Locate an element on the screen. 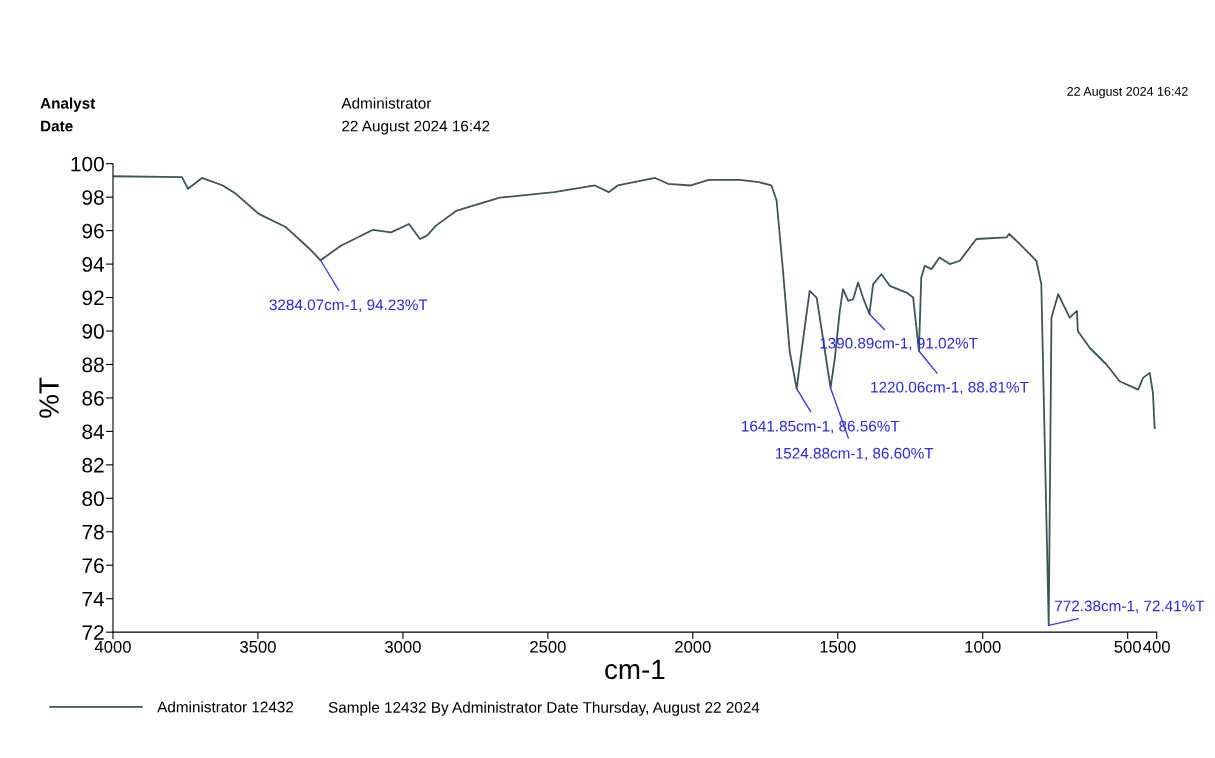 The height and width of the screenshot is (758, 1215). y-tick-label: 78 is located at coordinates (93, 532).